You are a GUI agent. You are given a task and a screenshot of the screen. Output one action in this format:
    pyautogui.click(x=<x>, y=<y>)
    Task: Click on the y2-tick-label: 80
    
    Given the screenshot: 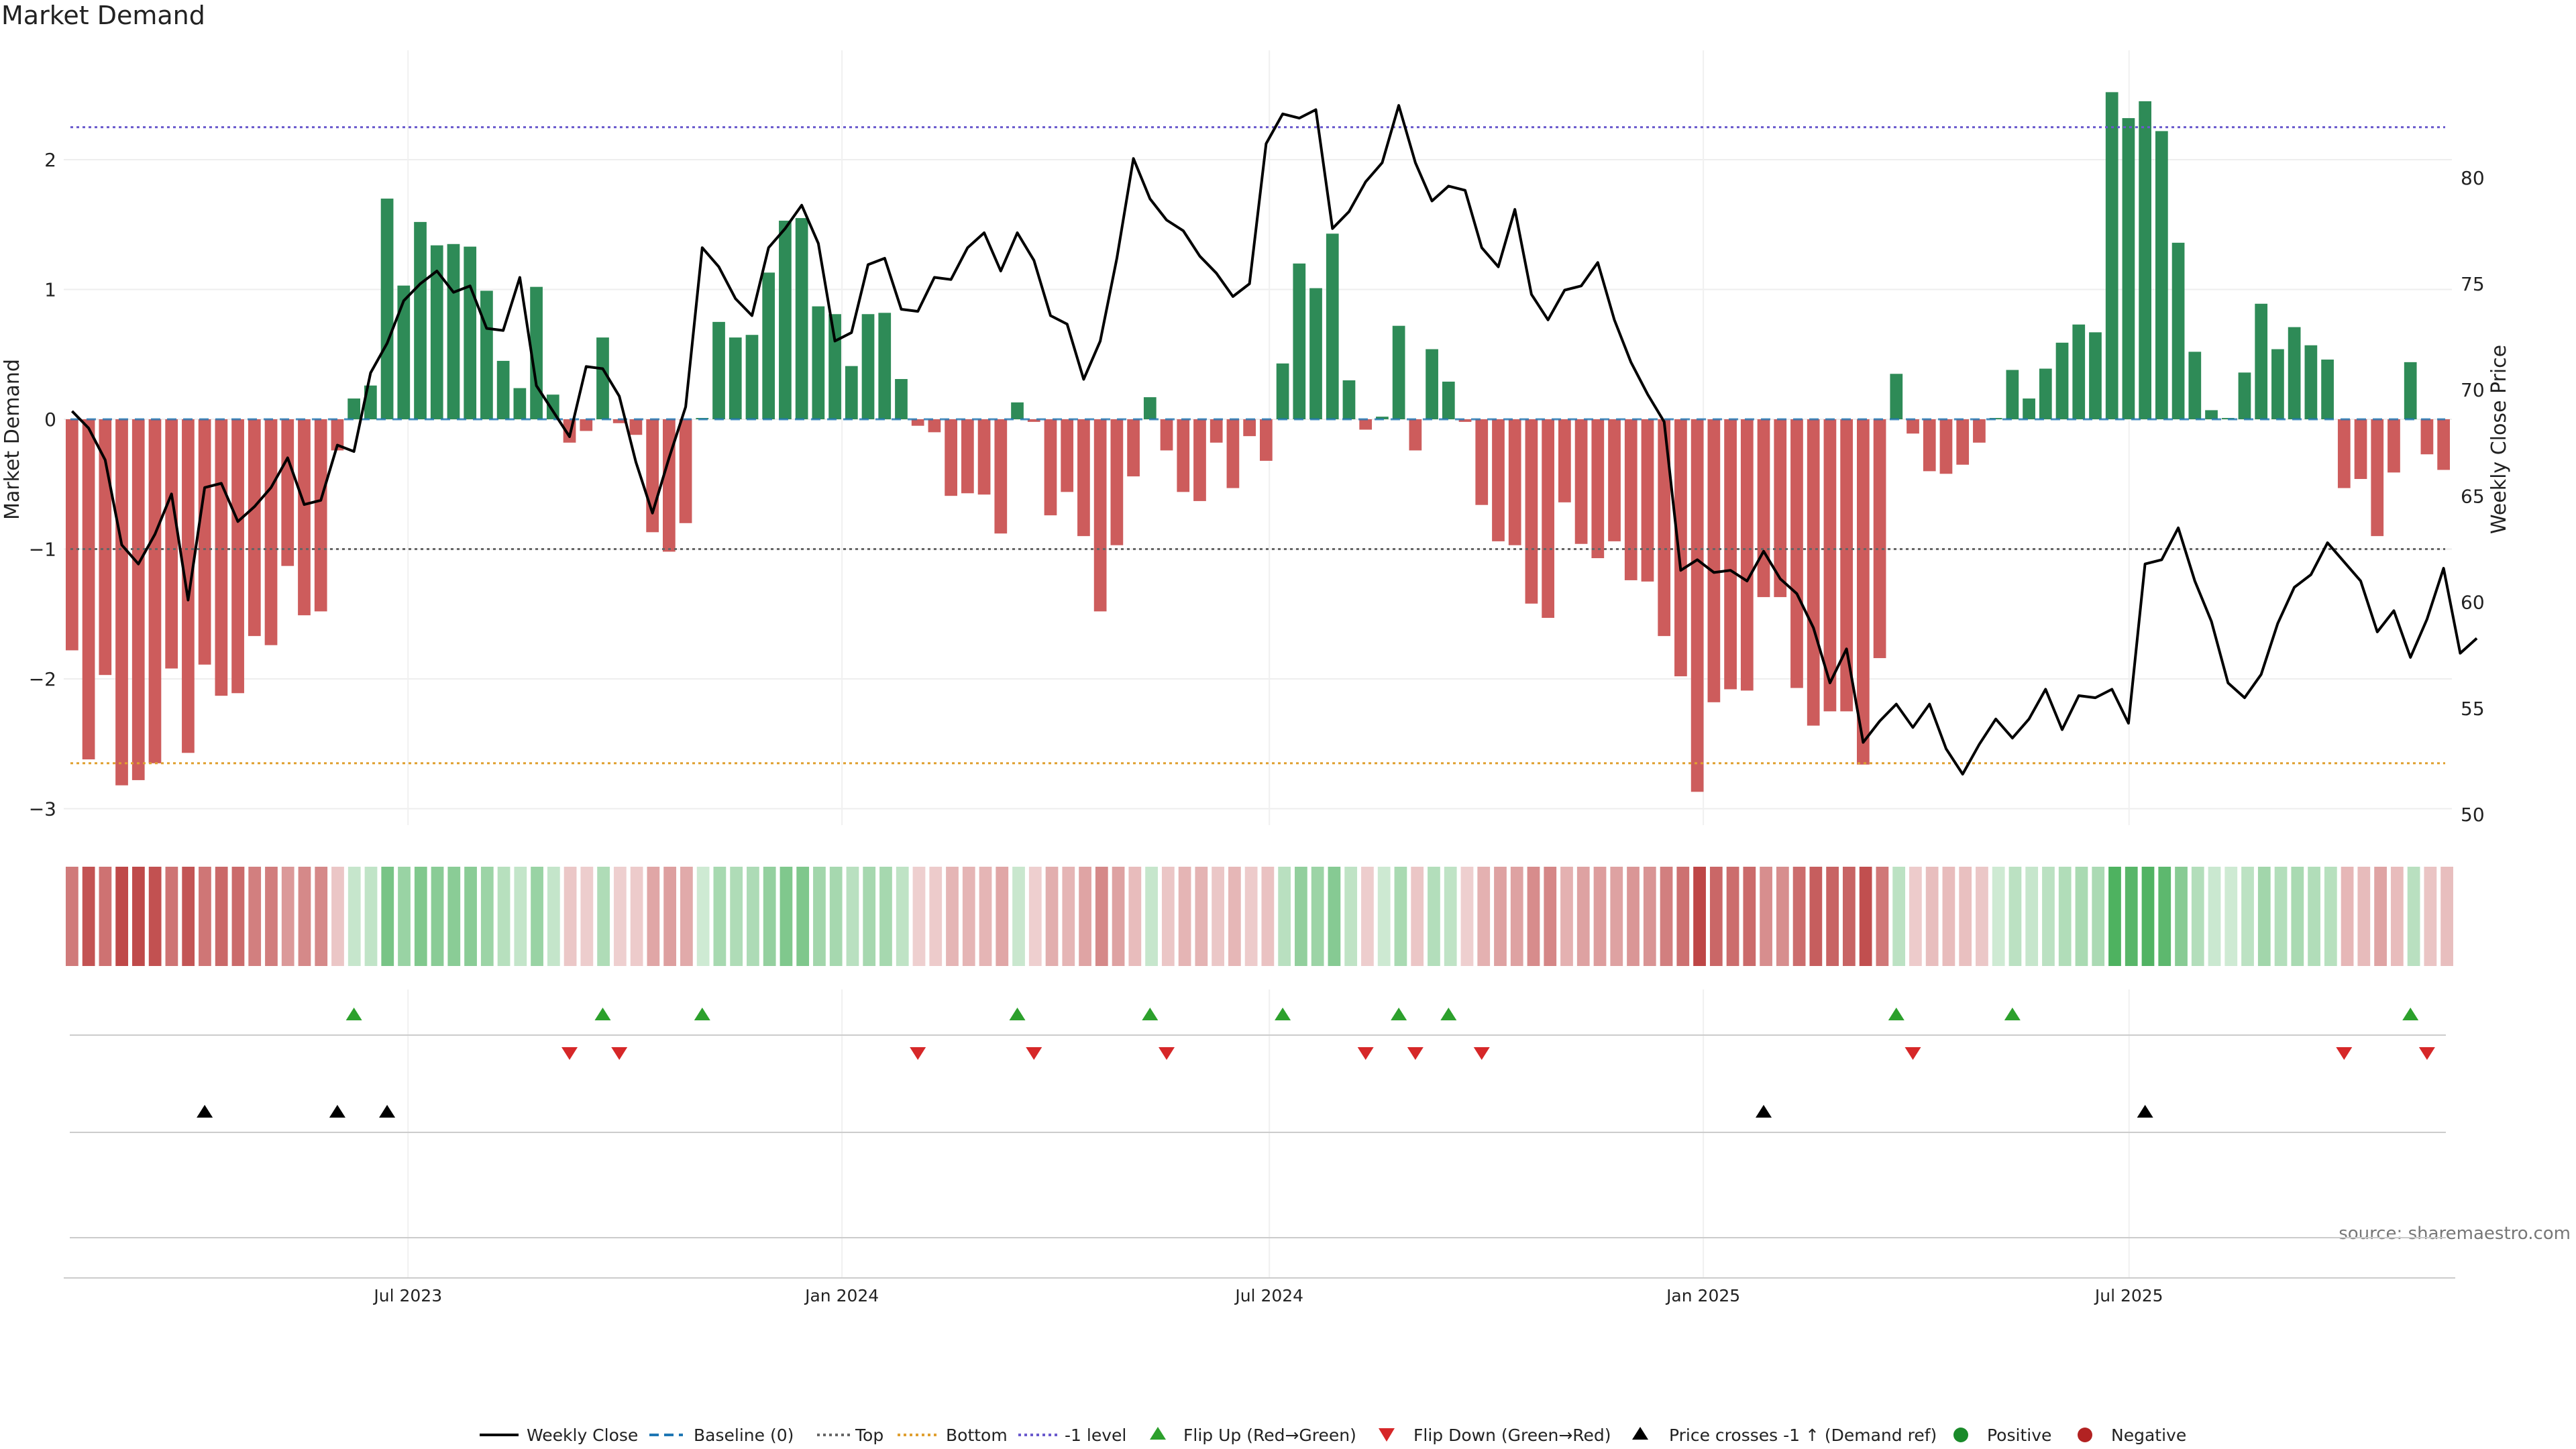 What is the action you would take?
    pyautogui.click(x=2473, y=178)
    